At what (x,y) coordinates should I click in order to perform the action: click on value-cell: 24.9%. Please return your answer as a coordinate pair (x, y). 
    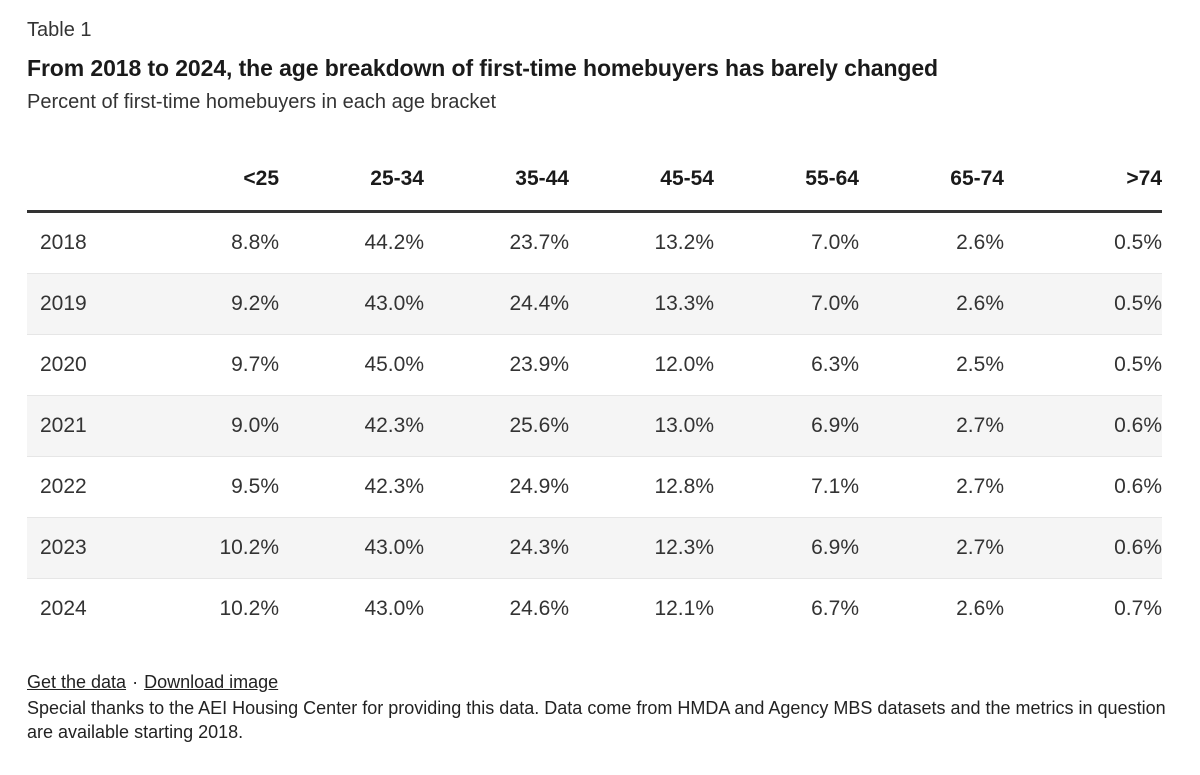
    Looking at the image, I should click on (496, 487).